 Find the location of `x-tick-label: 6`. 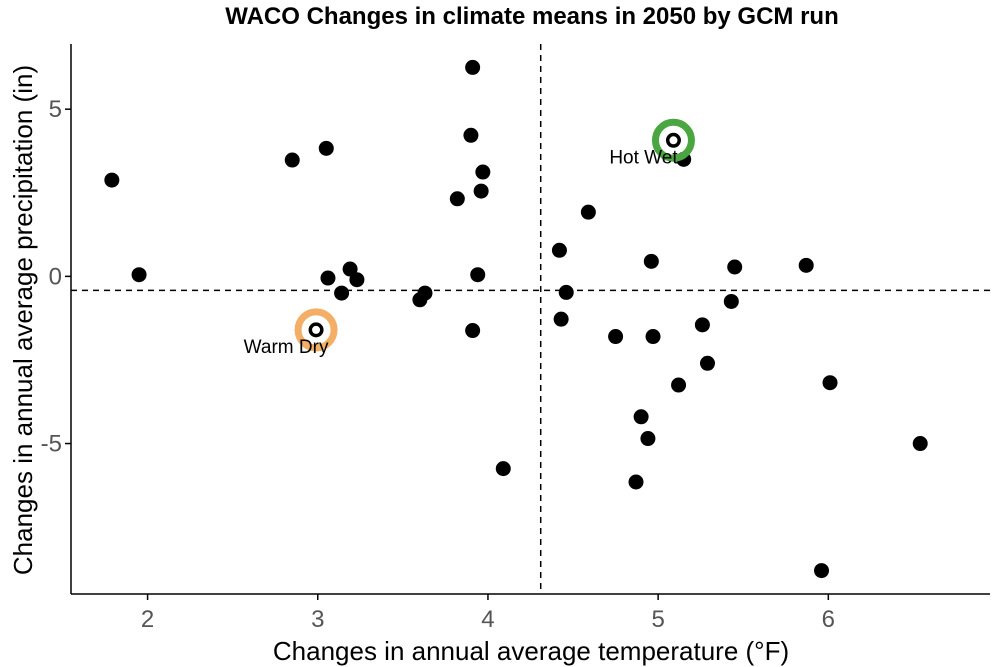

x-tick-label: 6 is located at coordinates (828, 619).